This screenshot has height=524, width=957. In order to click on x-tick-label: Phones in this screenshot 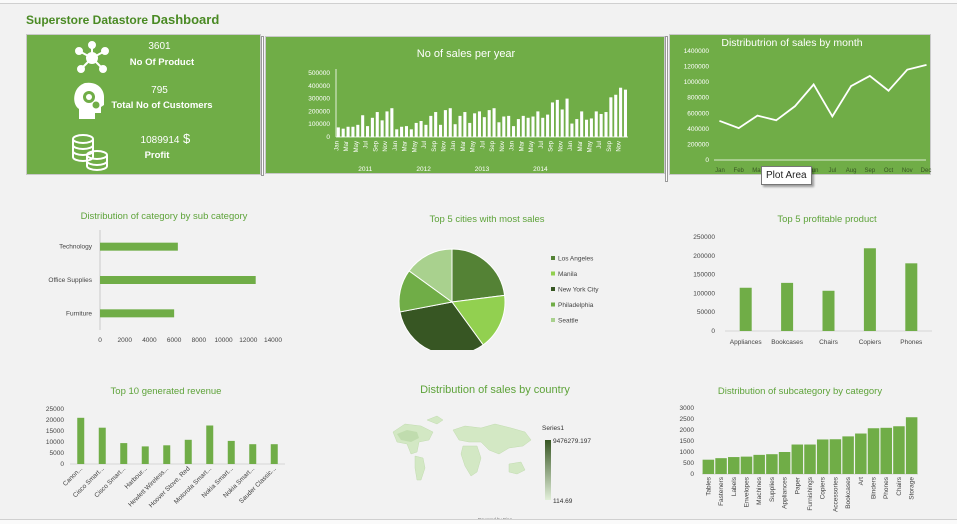, I will do `click(911, 342)`.